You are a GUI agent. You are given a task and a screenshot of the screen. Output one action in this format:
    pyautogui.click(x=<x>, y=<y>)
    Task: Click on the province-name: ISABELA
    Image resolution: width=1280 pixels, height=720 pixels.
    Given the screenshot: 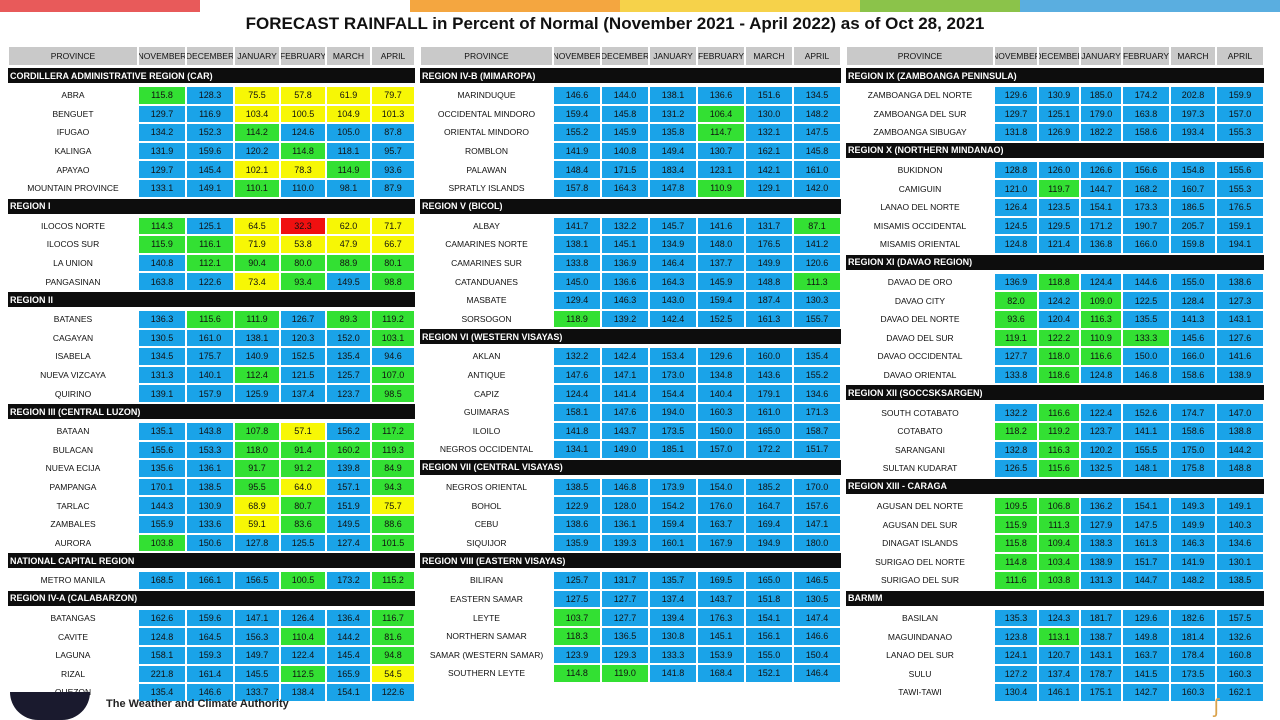 What is the action you would take?
    pyautogui.click(x=73, y=356)
    